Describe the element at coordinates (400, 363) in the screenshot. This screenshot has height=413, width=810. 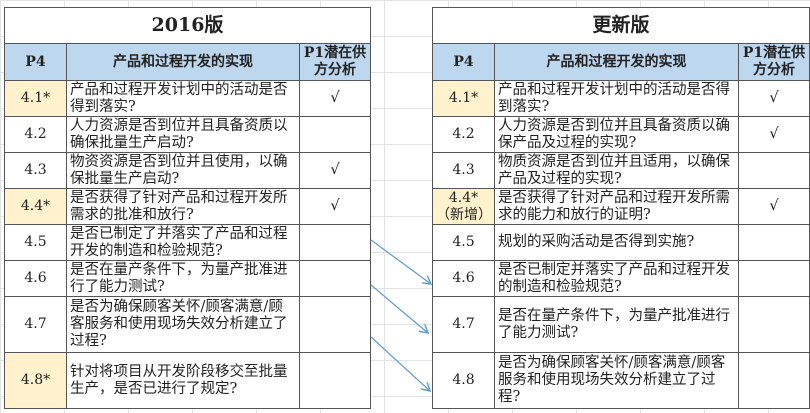
I see `arrow-4.7-to-4.8` at that location.